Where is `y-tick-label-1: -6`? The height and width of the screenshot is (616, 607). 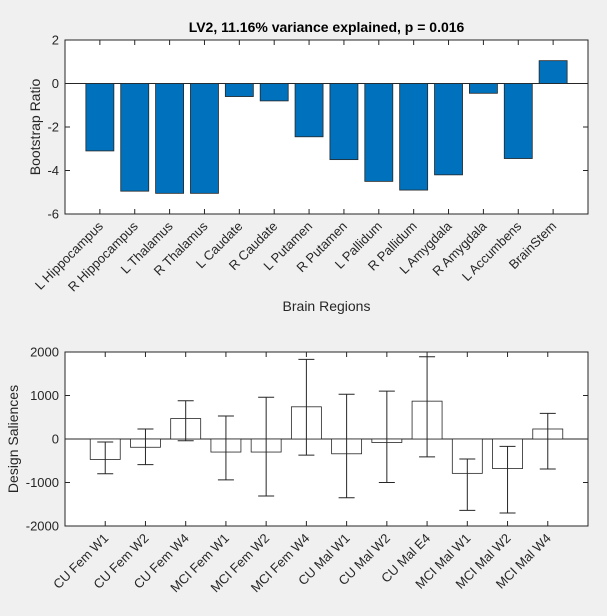 y-tick-label-1: -6 is located at coordinates (53, 214).